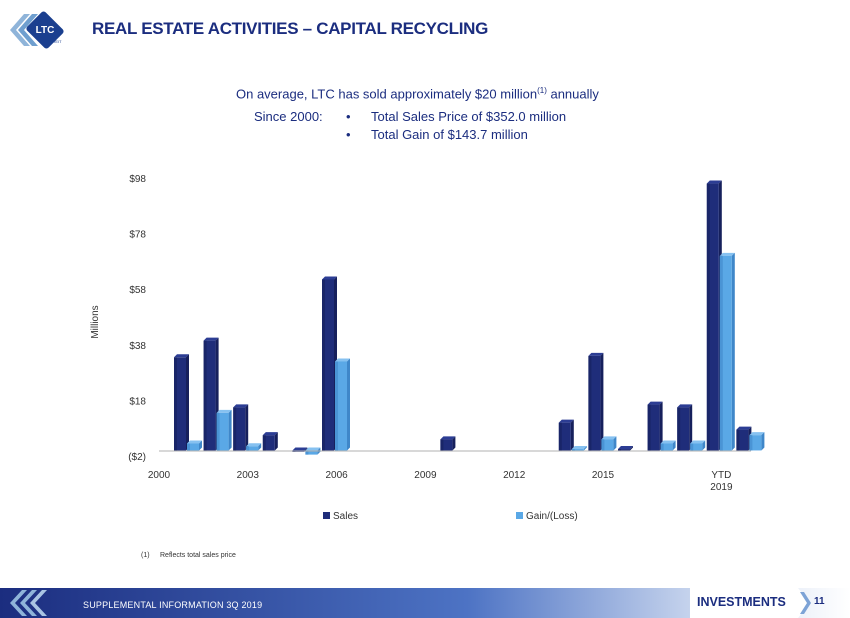 The width and height of the screenshot is (850, 618). I want to click on bar-sales-2013, so click(566, 435).